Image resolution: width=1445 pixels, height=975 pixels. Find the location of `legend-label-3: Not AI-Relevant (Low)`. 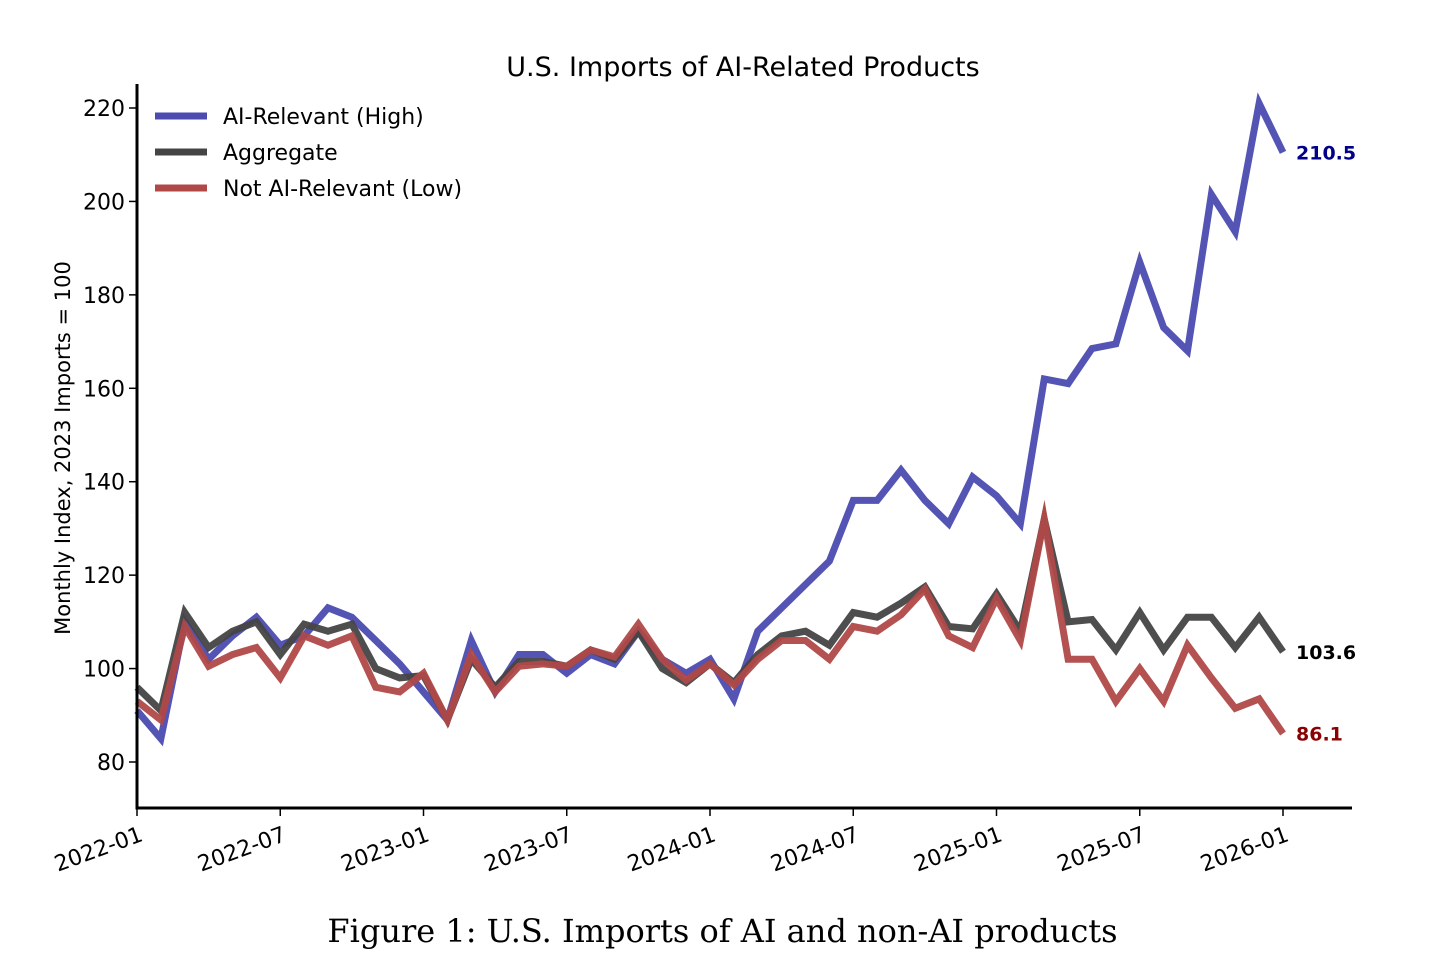

legend-label-3: Not AI-Relevant (Low) is located at coordinates (342, 189).